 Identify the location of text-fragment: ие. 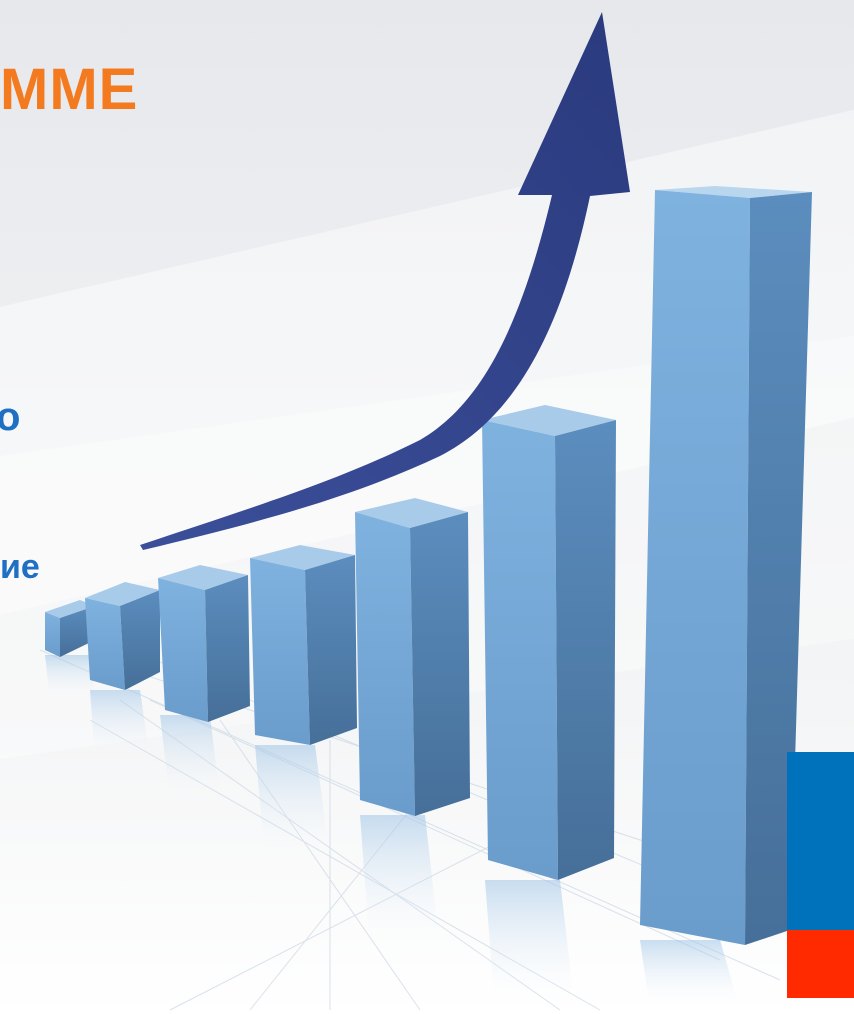
(20, 567).